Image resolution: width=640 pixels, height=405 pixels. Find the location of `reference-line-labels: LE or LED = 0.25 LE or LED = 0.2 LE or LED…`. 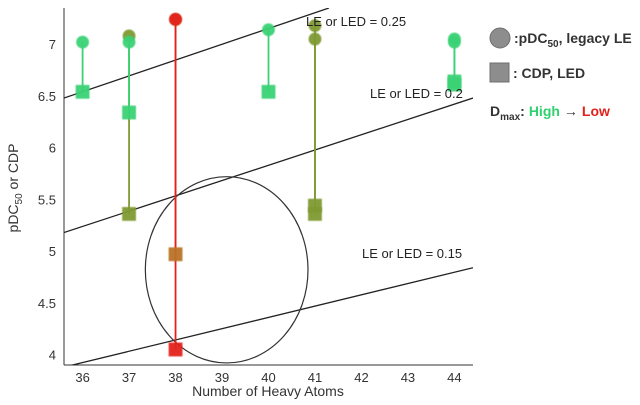

reference-line-labels: LE or LED = 0.25 LE or LED = 0.2 LE or LED… is located at coordinates (384, 137).